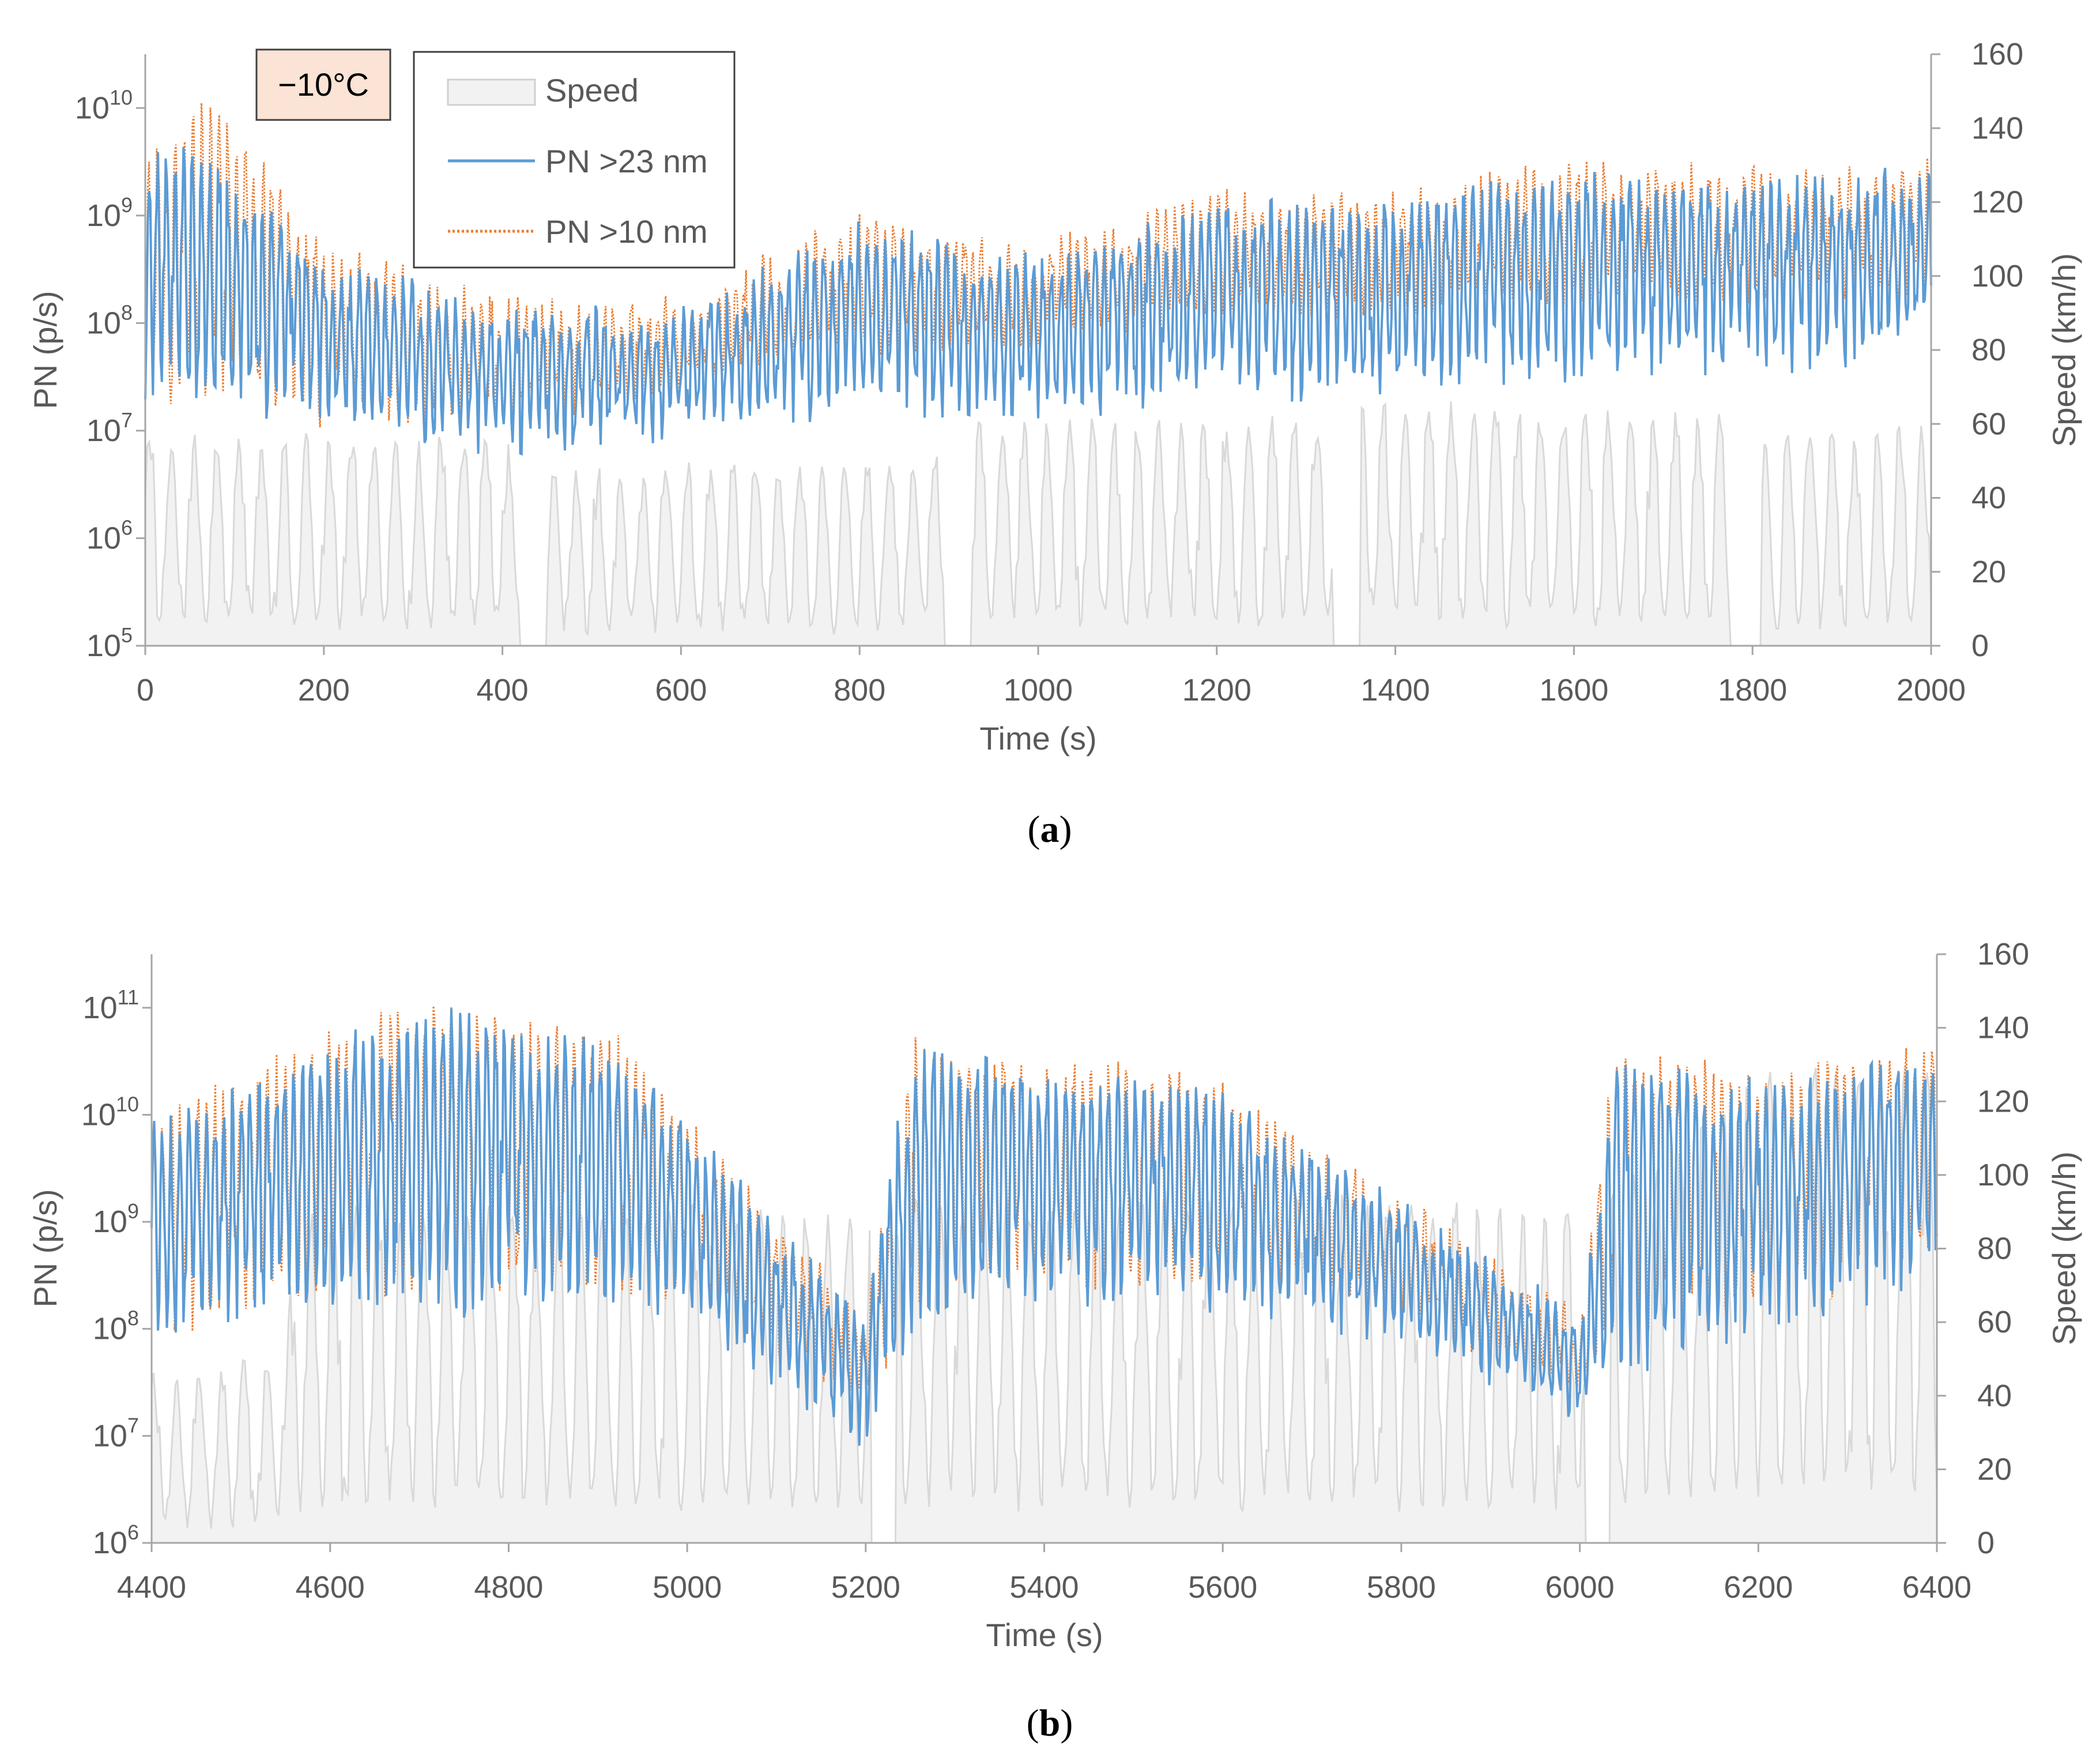 This screenshot has width=2100, height=1762. What do you see at coordinates (110, 643) in the screenshot?
I see `y-left-tick-label: 10⁵` at bounding box center [110, 643].